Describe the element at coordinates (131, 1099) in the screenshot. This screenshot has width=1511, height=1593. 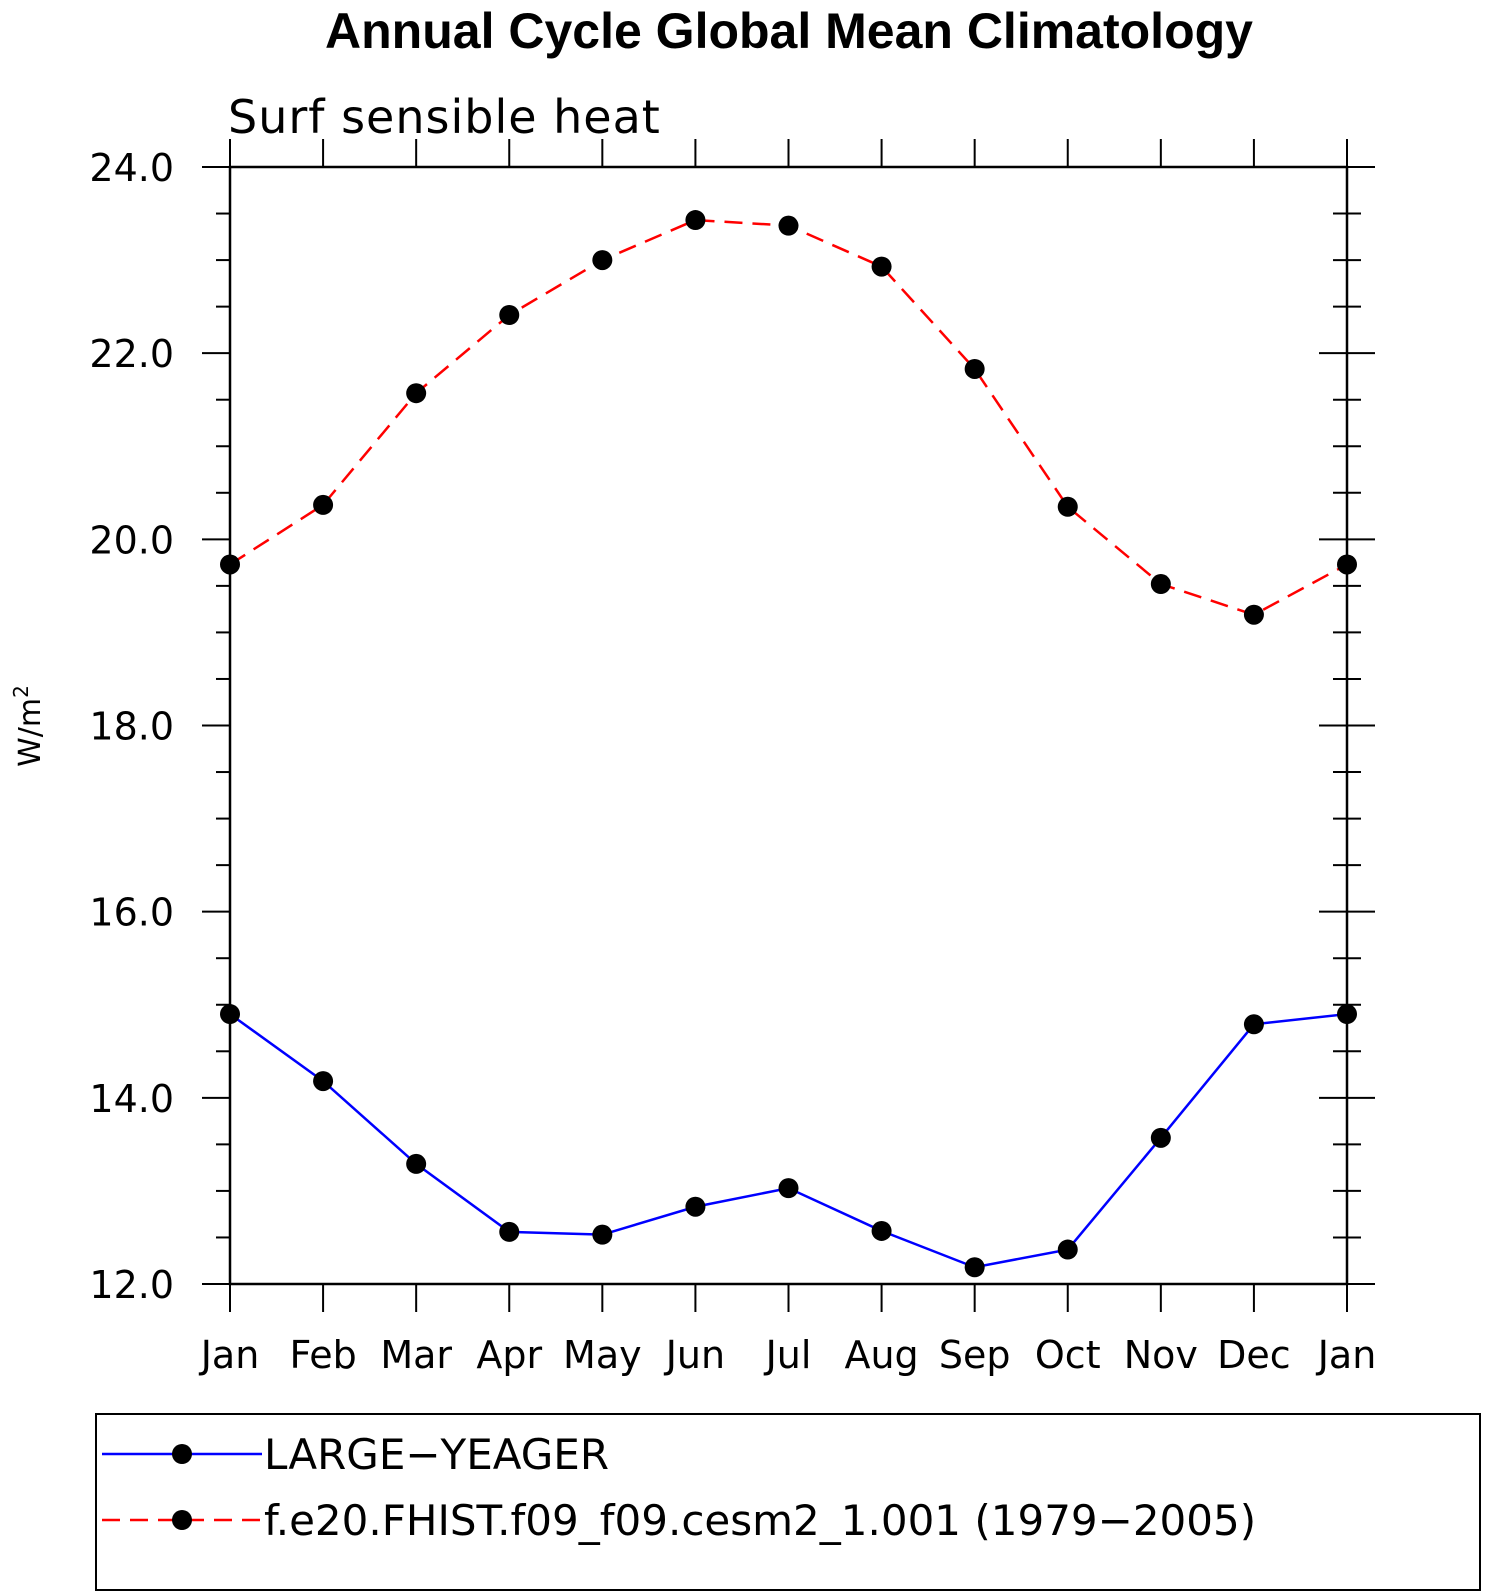
I see `y-tick-label: 14.0` at that location.